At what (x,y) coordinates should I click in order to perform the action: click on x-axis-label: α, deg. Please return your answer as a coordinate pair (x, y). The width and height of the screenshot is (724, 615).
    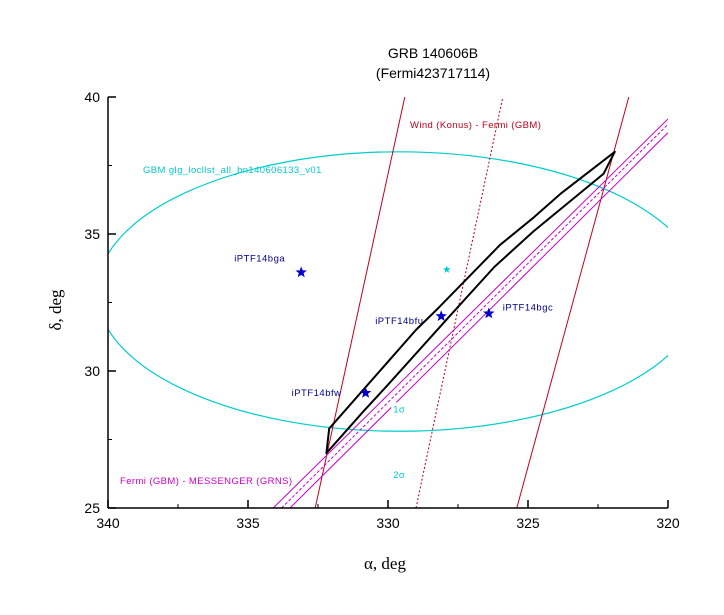
    Looking at the image, I should click on (385, 563).